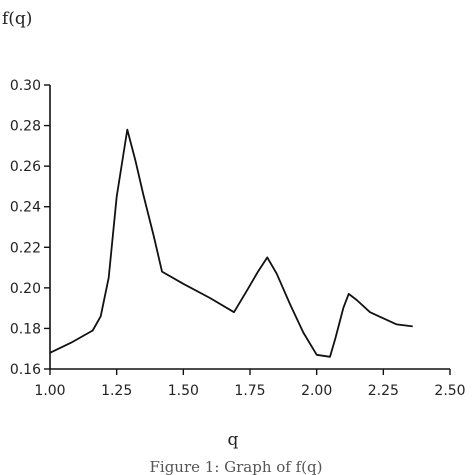  What do you see at coordinates (383, 391) in the screenshot?
I see `x-tick-label: 2.25` at bounding box center [383, 391].